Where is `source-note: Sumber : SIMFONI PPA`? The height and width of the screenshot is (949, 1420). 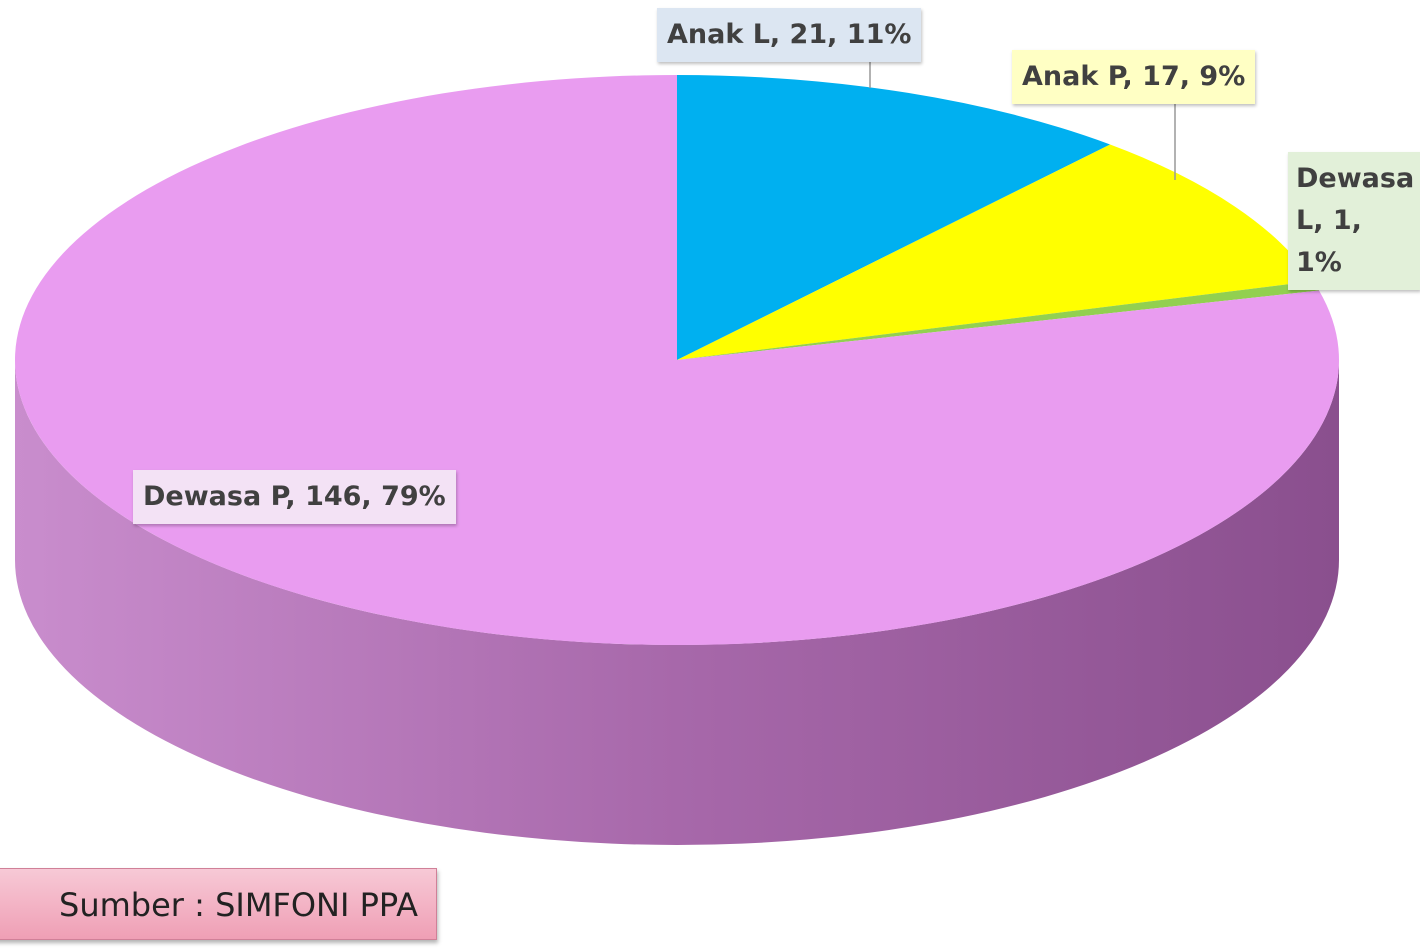 source-note: Sumber : SIMFONI PPA is located at coordinates (218, 904).